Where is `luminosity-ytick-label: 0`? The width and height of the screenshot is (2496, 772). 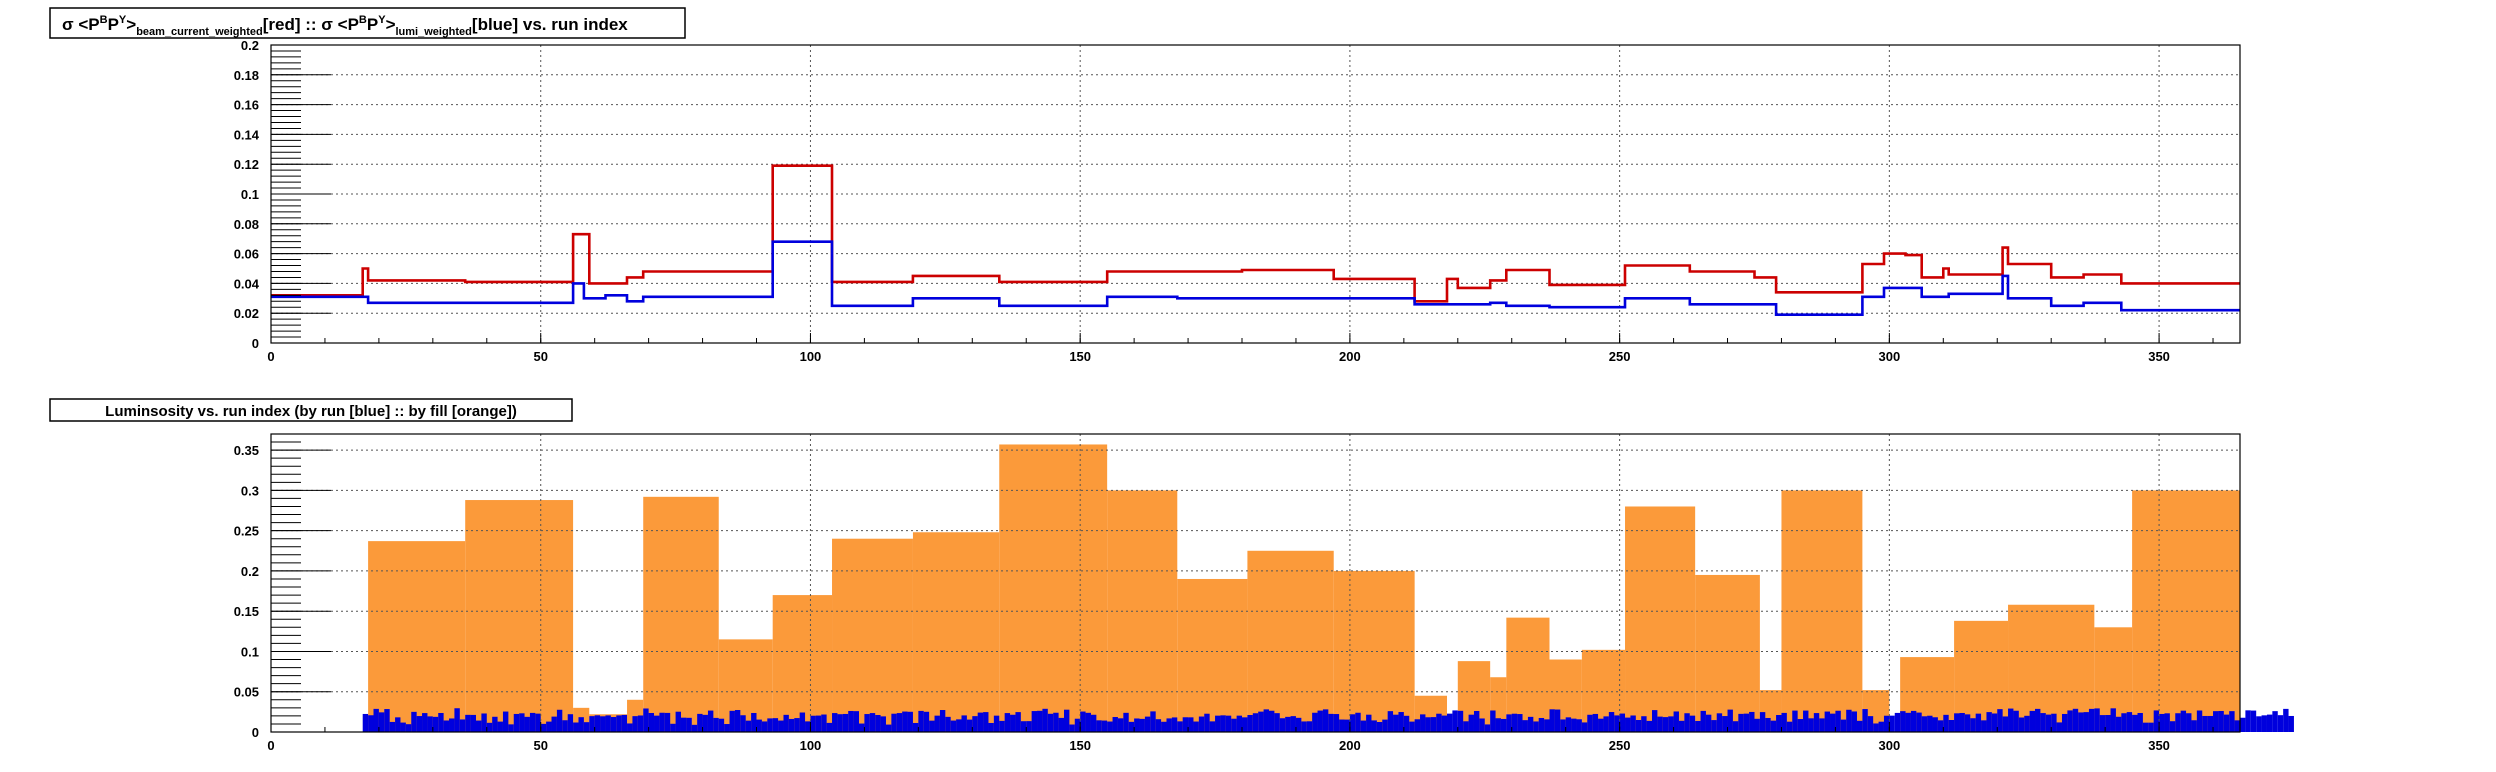
luminosity-ytick-label: 0 is located at coordinates (255, 732).